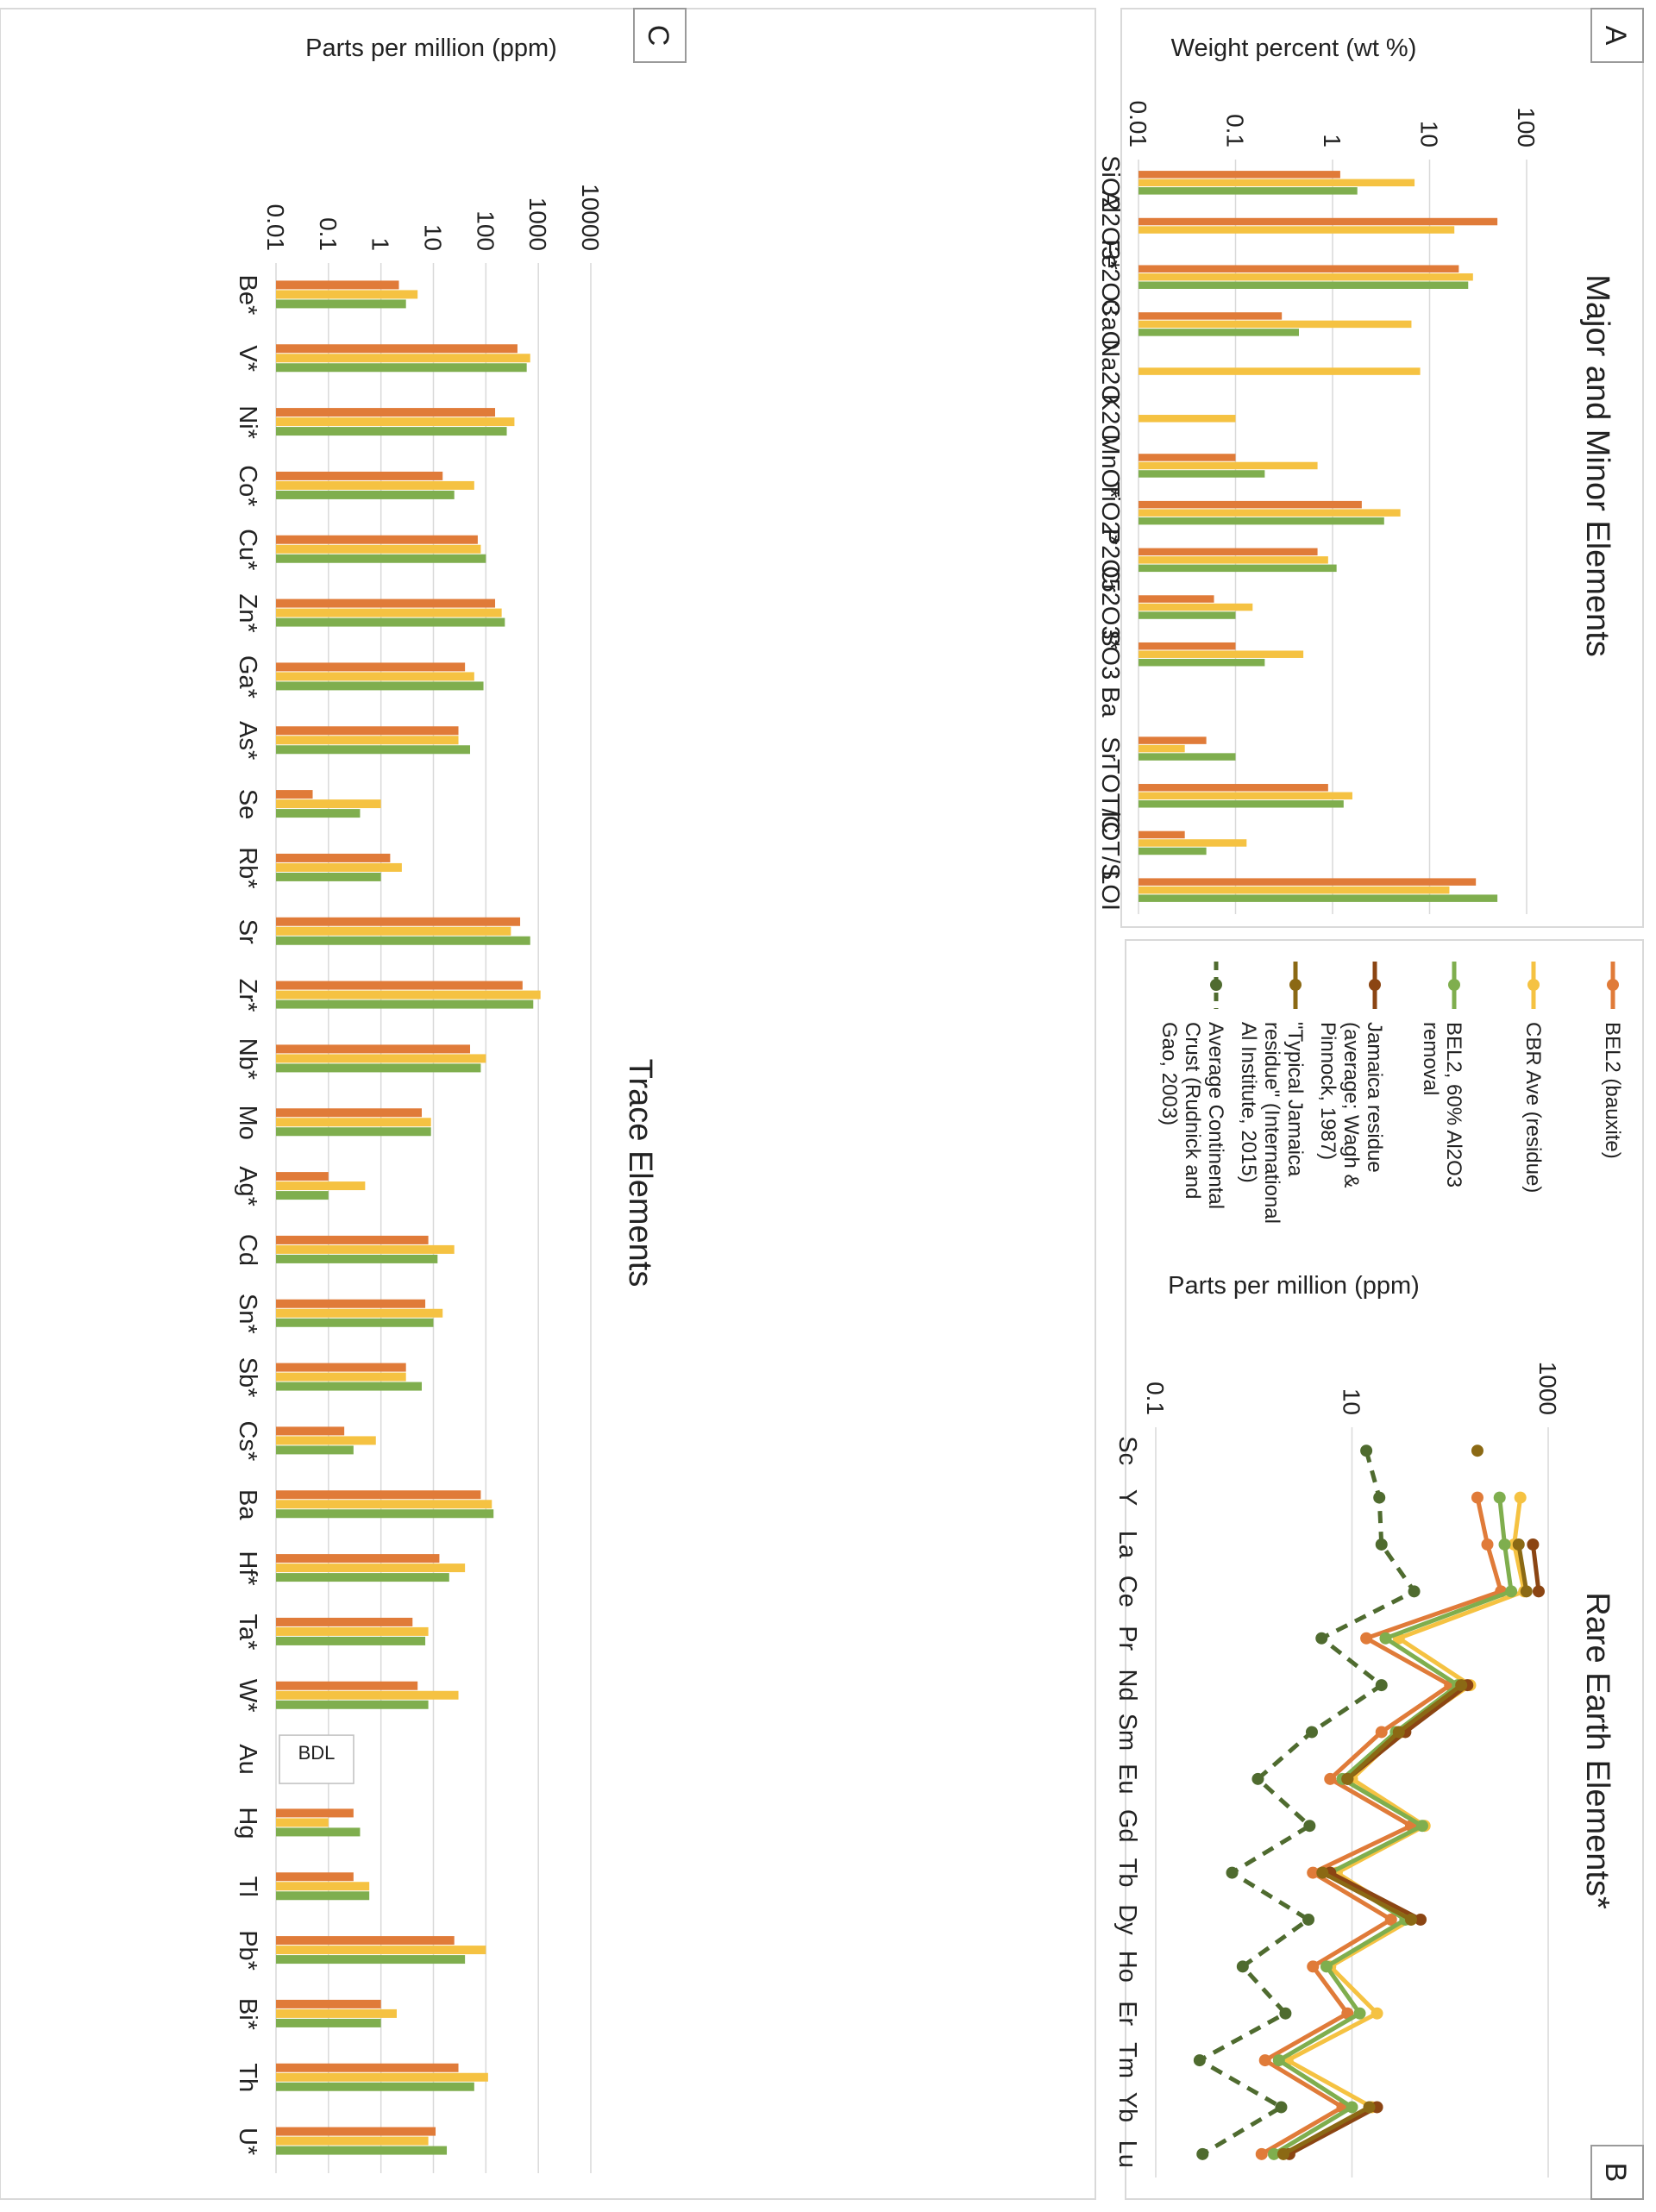 The width and height of the screenshot is (1656, 2212). What do you see at coordinates (1127, 1591) in the screenshot?
I see `x-tick-label: Ce` at bounding box center [1127, 1591].